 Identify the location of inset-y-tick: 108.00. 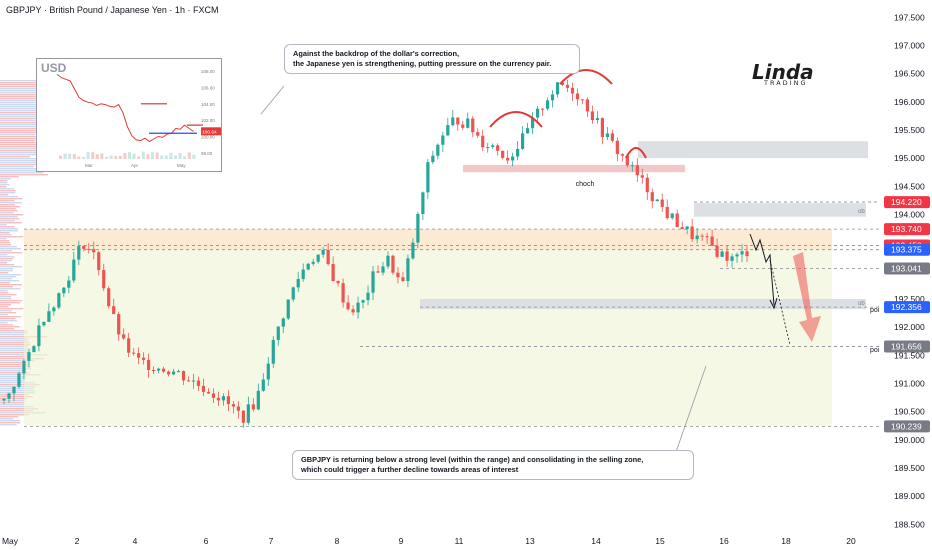
(208, 71).